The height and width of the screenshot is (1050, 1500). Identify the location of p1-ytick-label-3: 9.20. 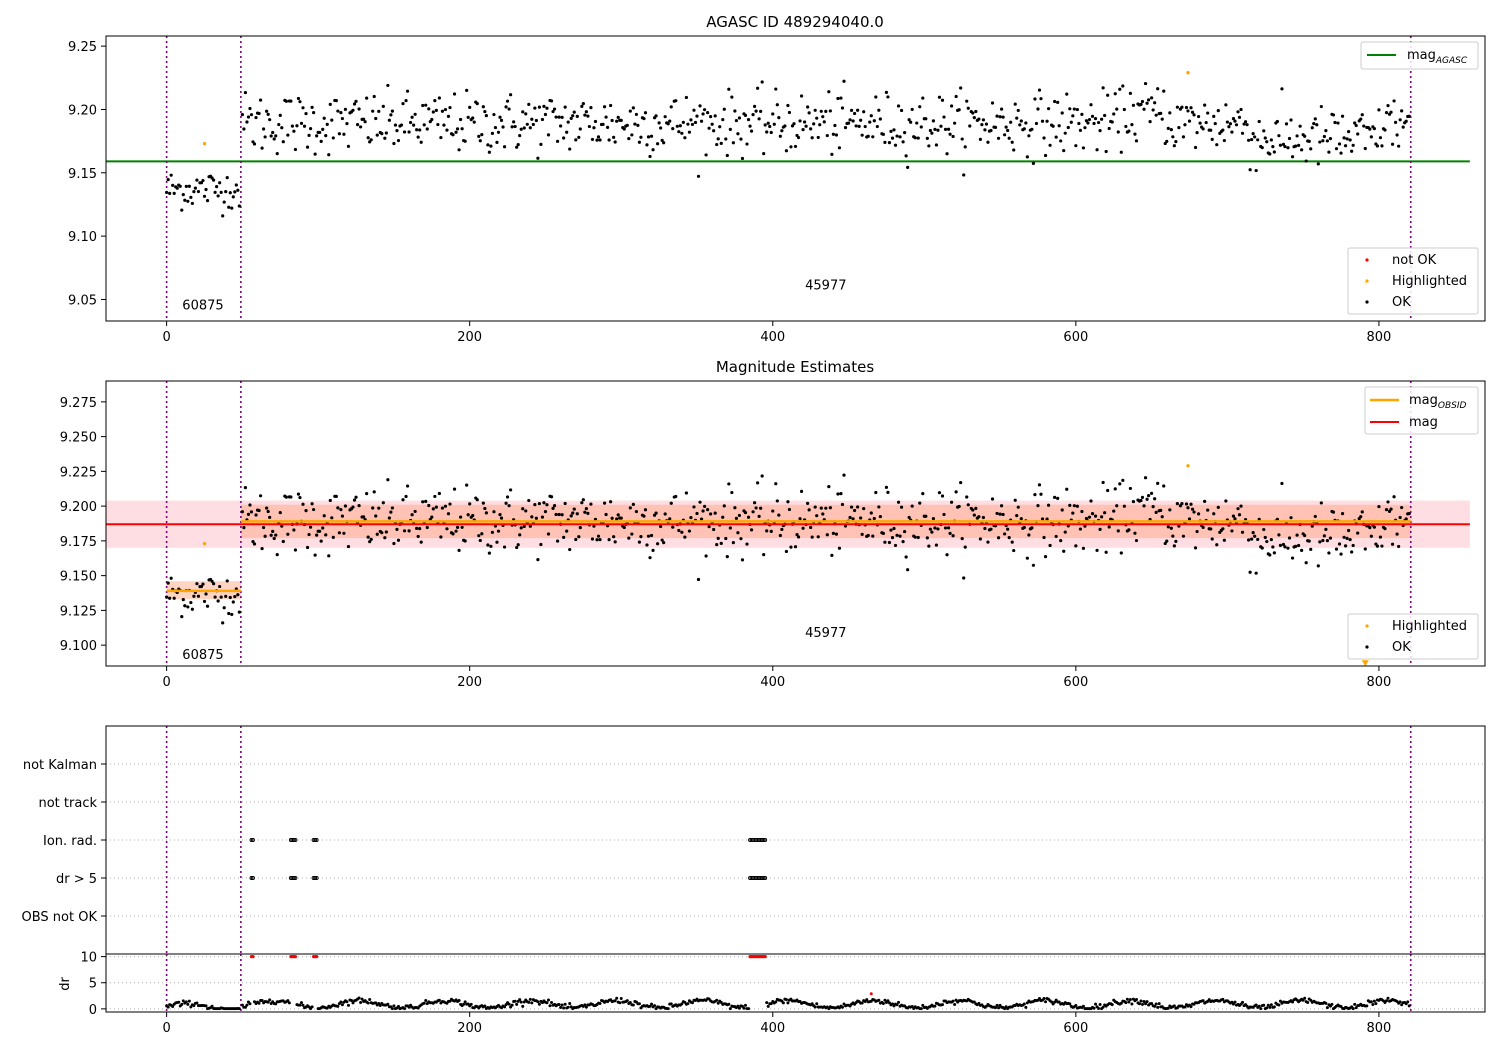
(82, 110).